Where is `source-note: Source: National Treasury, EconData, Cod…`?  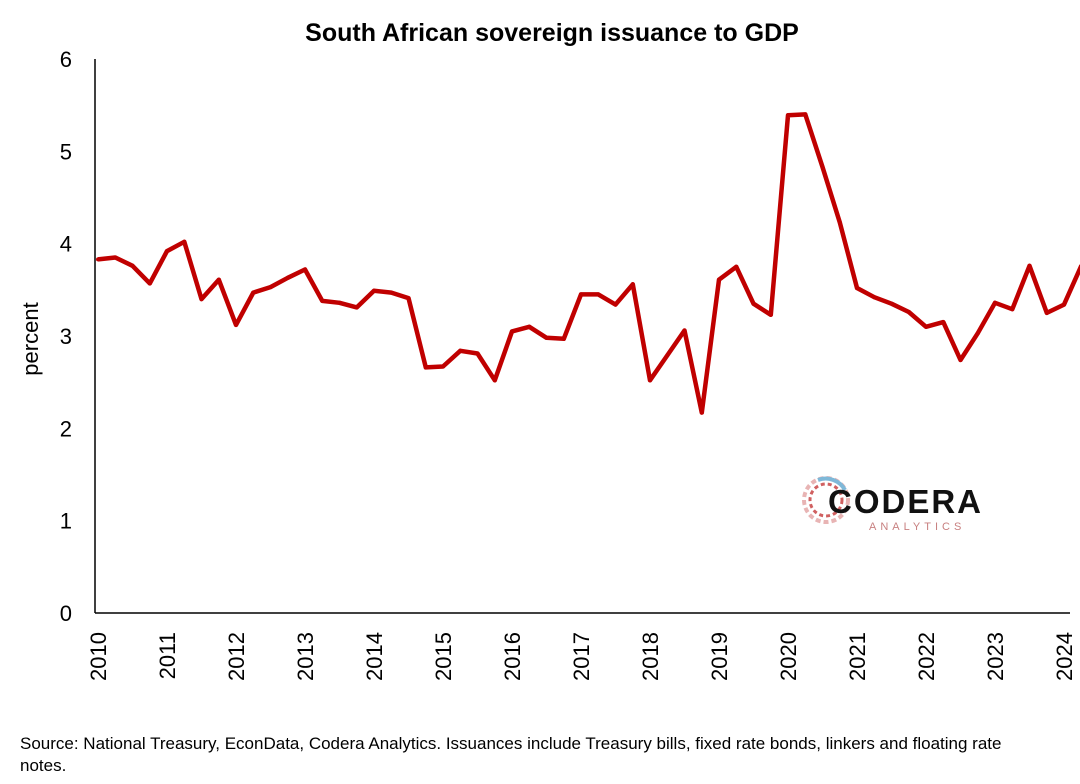
source-note: Source: National Treasury, EconData, Cod… is located at coordinates (511, 754).